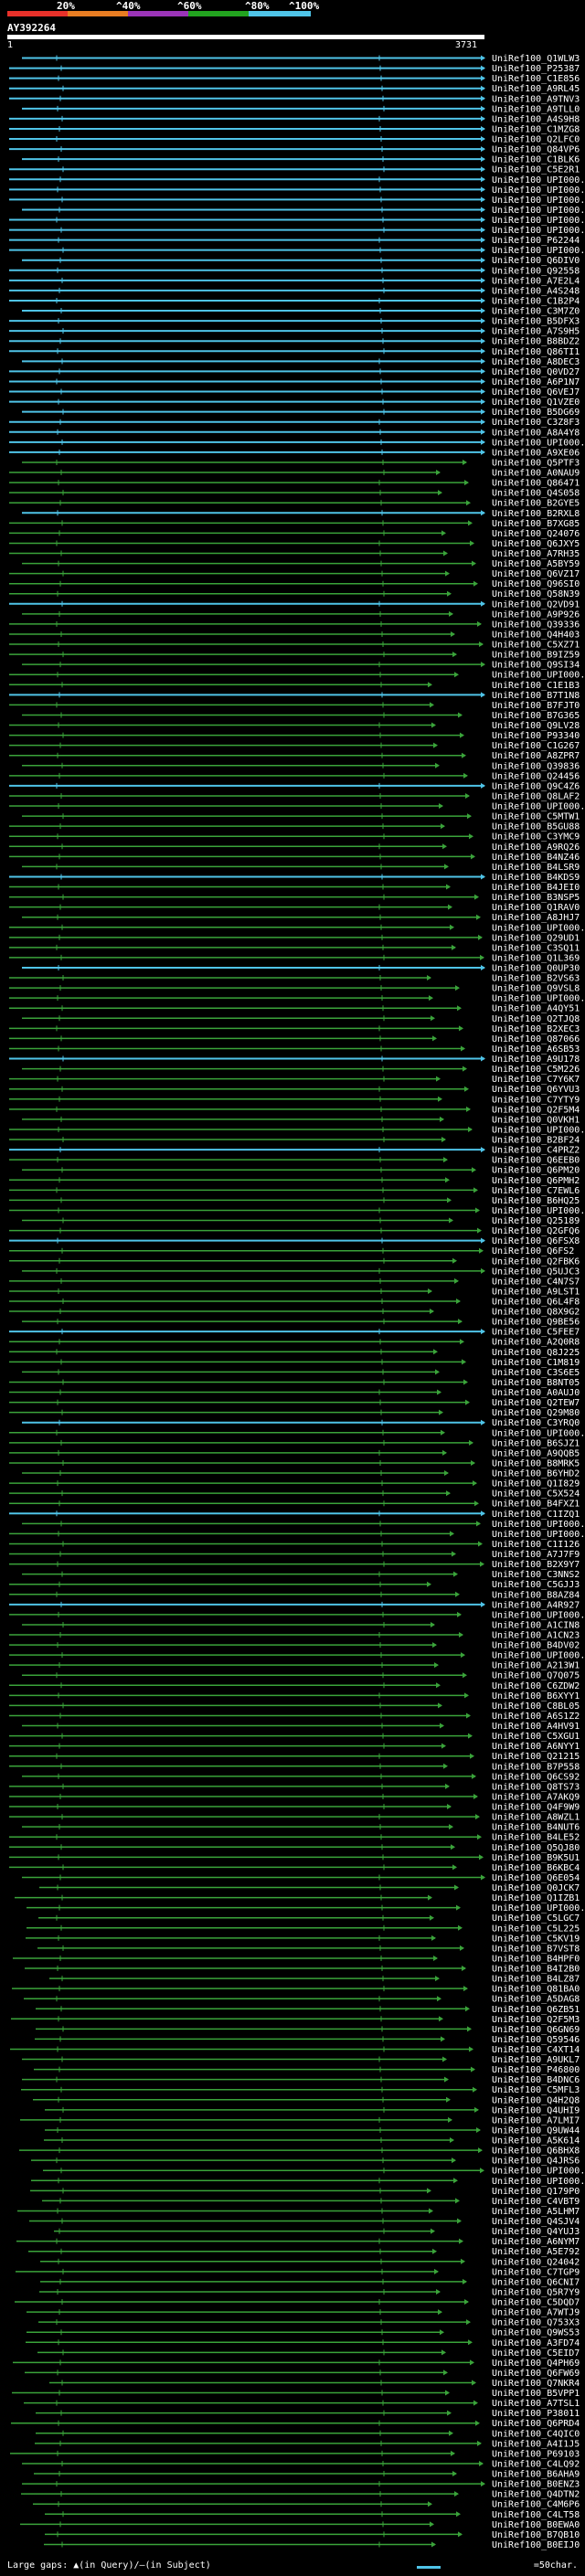 The image size is (585, 2576). I want to click on hit-label: UniRef100_A0AUJ0, so click(536, 1393).